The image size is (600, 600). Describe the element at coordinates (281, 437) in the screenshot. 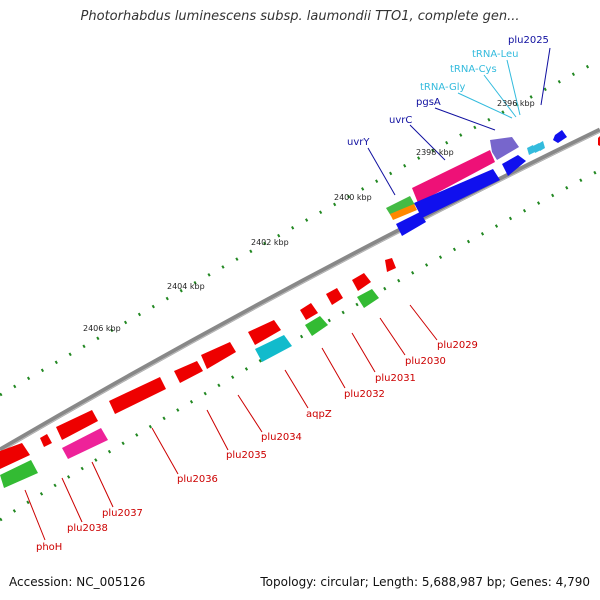

I see `gene-label-plu2034: plu2034` at that location.